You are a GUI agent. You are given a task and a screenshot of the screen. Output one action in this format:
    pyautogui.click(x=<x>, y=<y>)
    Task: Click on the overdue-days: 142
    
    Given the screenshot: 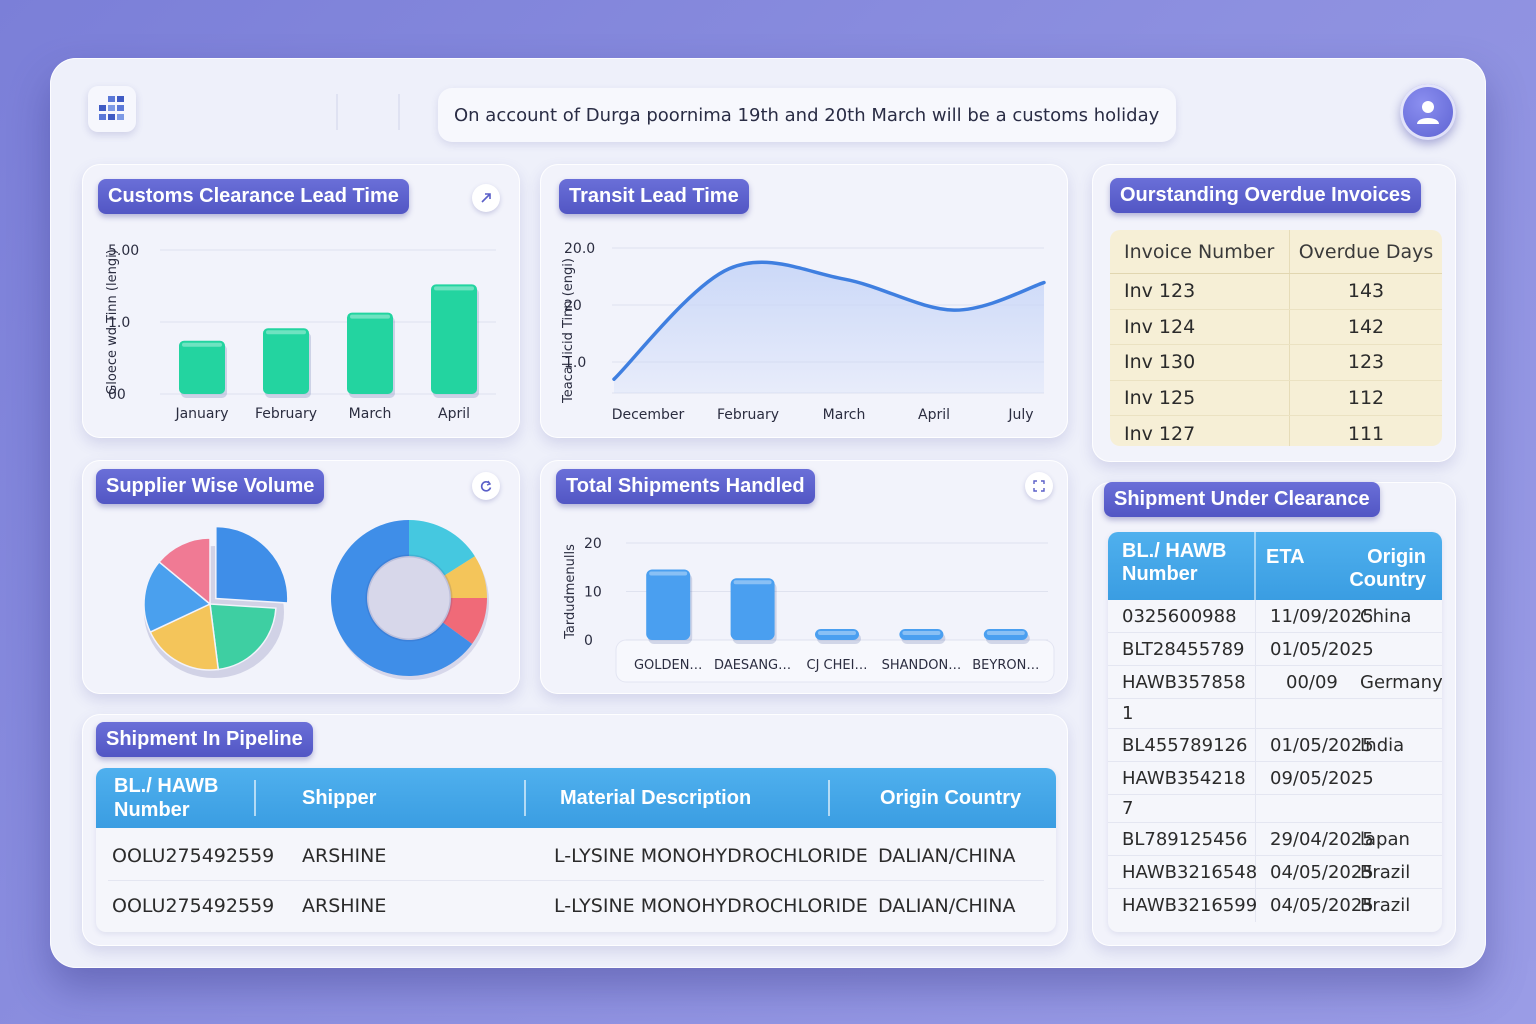 What is the action you would take?
    pyautogui.click(x=1366, y=326)
    